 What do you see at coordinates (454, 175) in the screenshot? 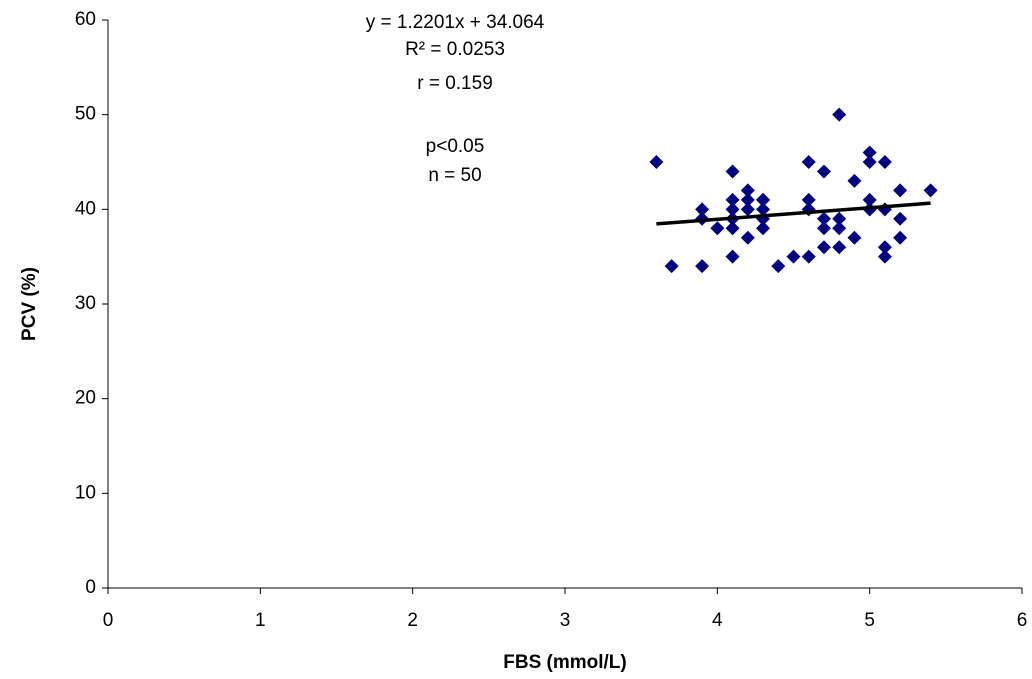
I see `annotation: n = 50` at bounding box center [454, 175].